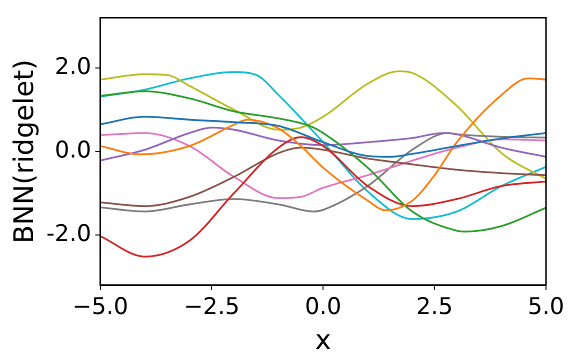 The height and width of the screenshot is (360, 576). Describe the element at coordinates (100, 307) in the screenshot. I see `x-tick-label: −5.0` at that location.